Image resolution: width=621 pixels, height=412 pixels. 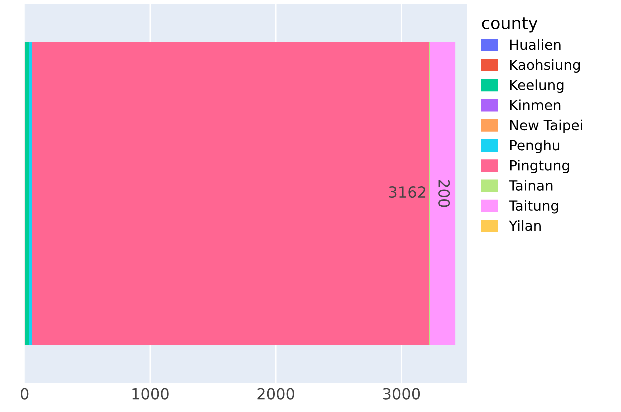 What do you see at coordinates (407, 192) in the screenshot?
I see `data-label: 3162` at bounding box center [407, 192].